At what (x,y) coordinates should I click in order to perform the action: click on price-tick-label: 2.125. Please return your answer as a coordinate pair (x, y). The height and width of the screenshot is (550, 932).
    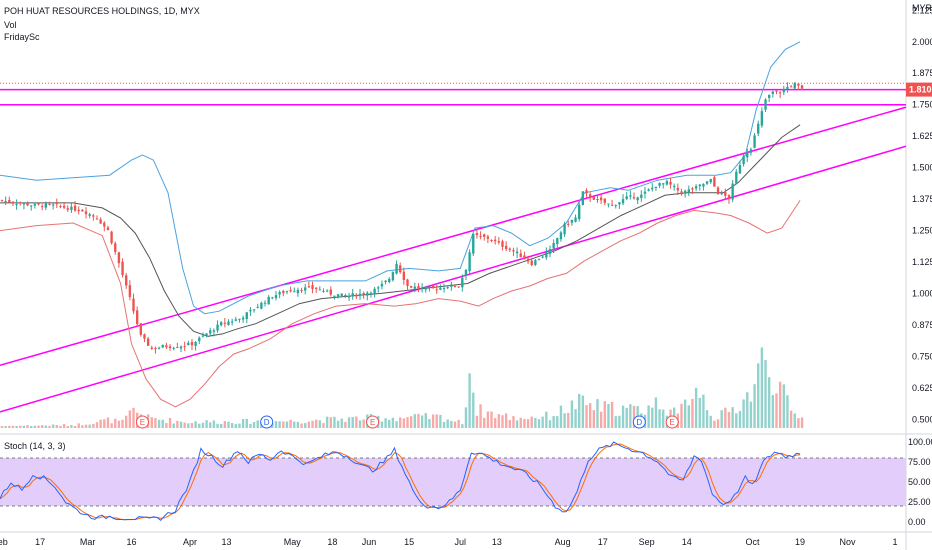
    Looking at the image, I should click on (922, 10).